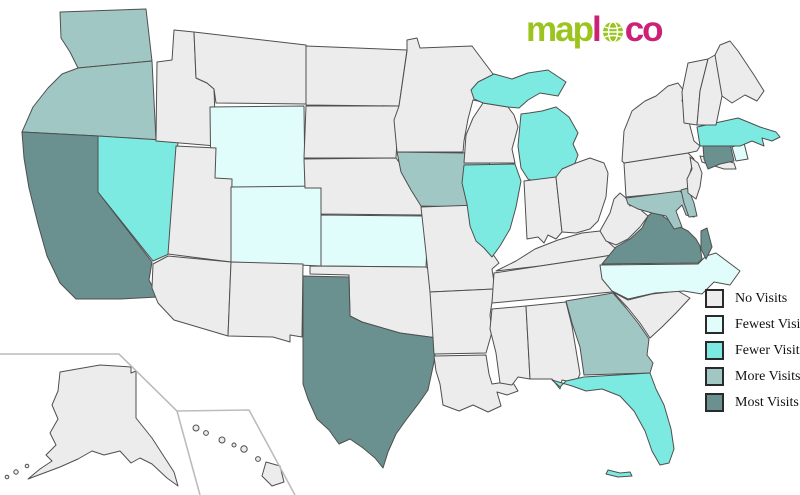 The width and height of the screenshot is (800, 495). What do you see at coordinates (370, 372) in the screenshot?
I see `state-tx` at bounding box center [370, 372].